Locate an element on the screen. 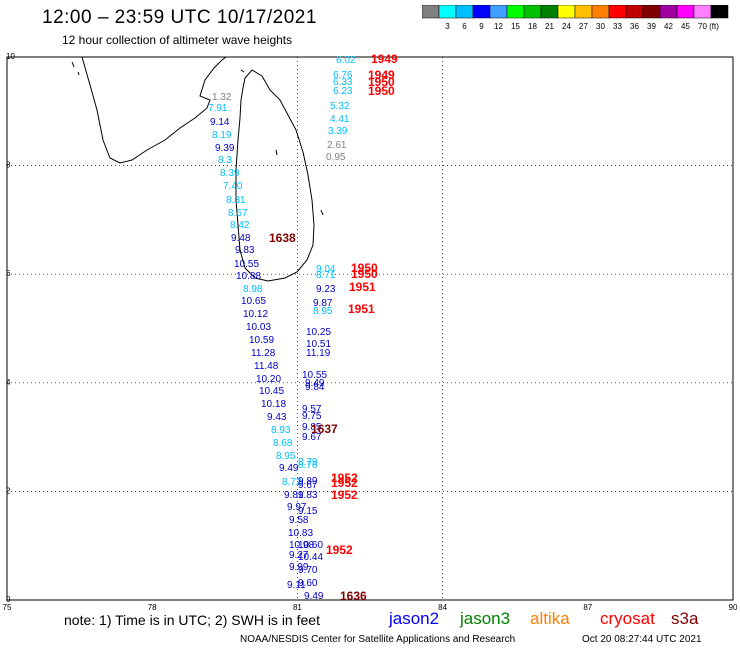 Image resolution: width=740 pixels, height=650 pixels. wave-height-value: 9.99 is located at coordinates (299, 567).